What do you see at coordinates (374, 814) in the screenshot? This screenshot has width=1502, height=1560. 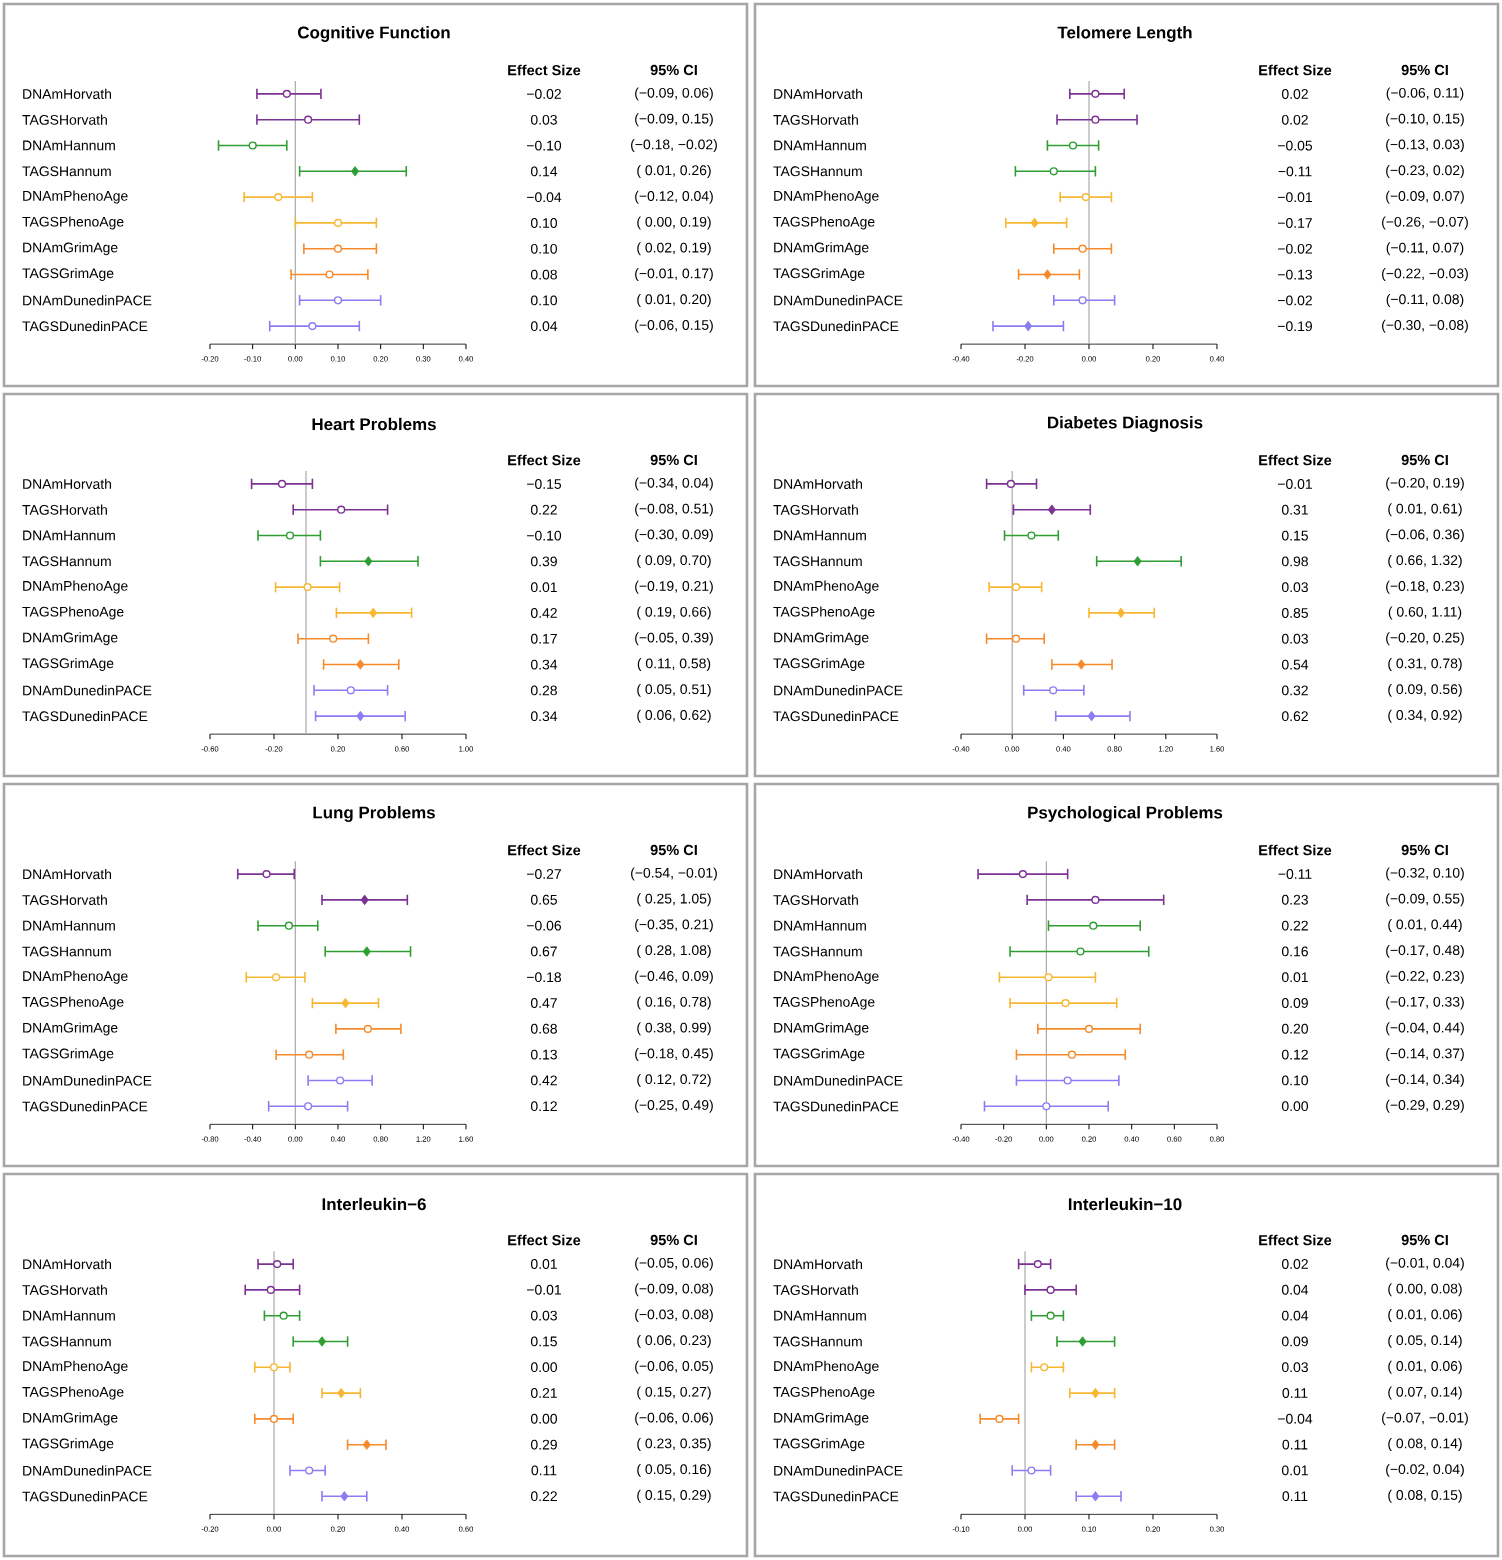 I see `chart-title: Lung Problems` at bounding box center [374, 814].